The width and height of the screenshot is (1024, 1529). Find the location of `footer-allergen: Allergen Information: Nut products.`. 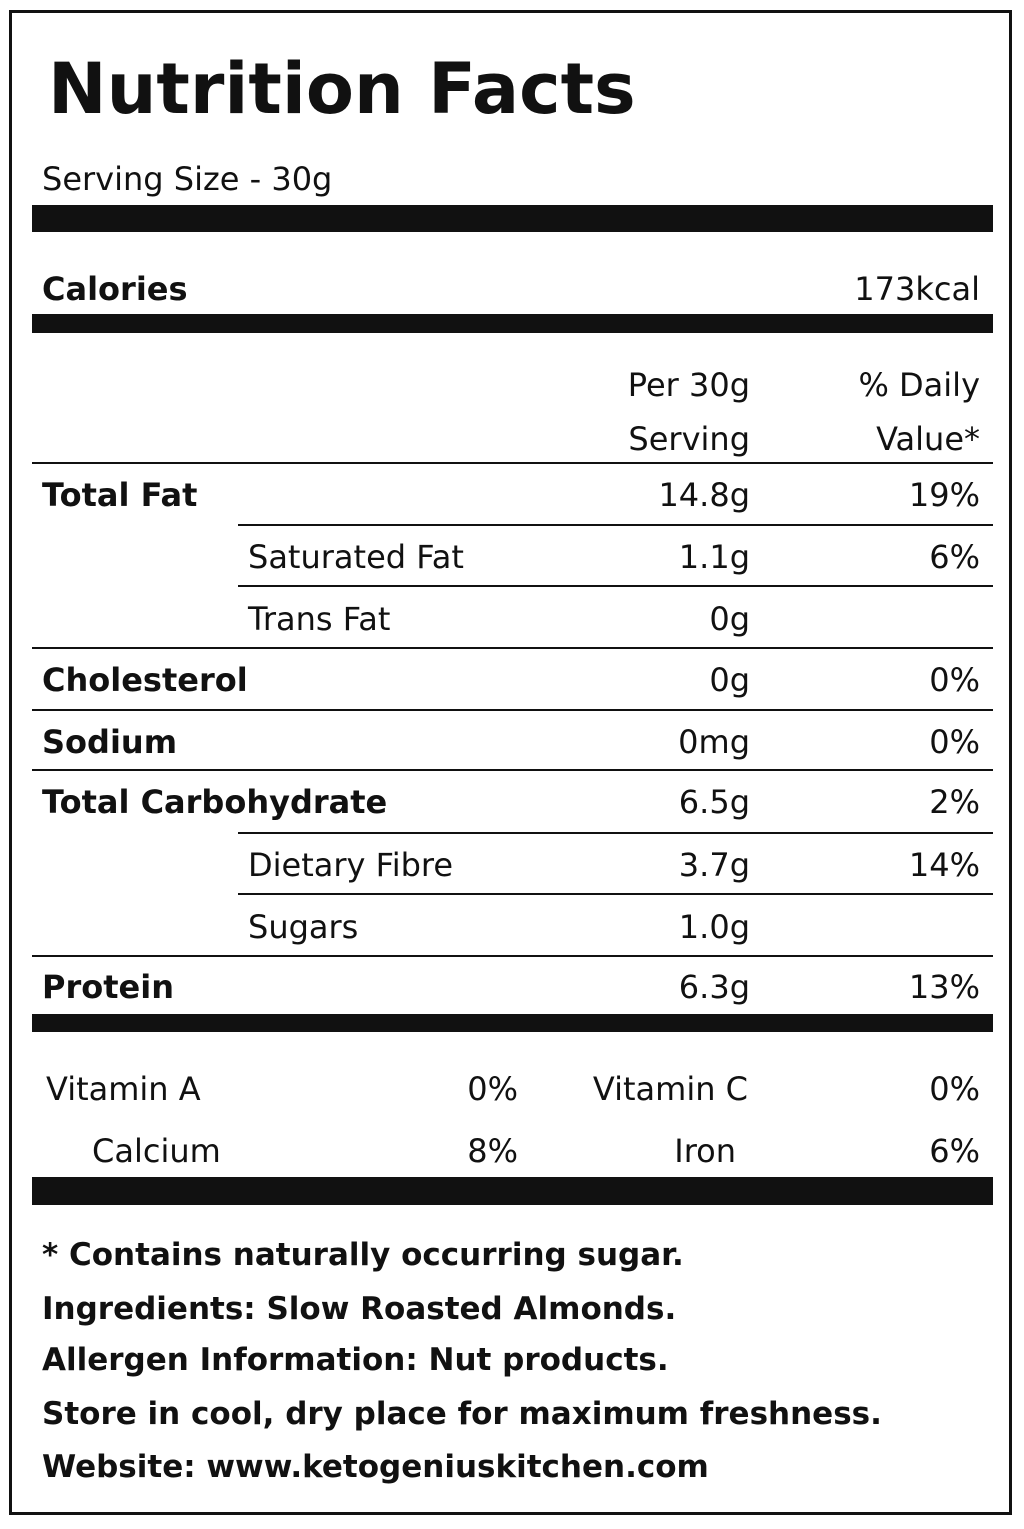

footer-allergen: Allergen Information: Nut products. is located at coordinates (355, 1360).